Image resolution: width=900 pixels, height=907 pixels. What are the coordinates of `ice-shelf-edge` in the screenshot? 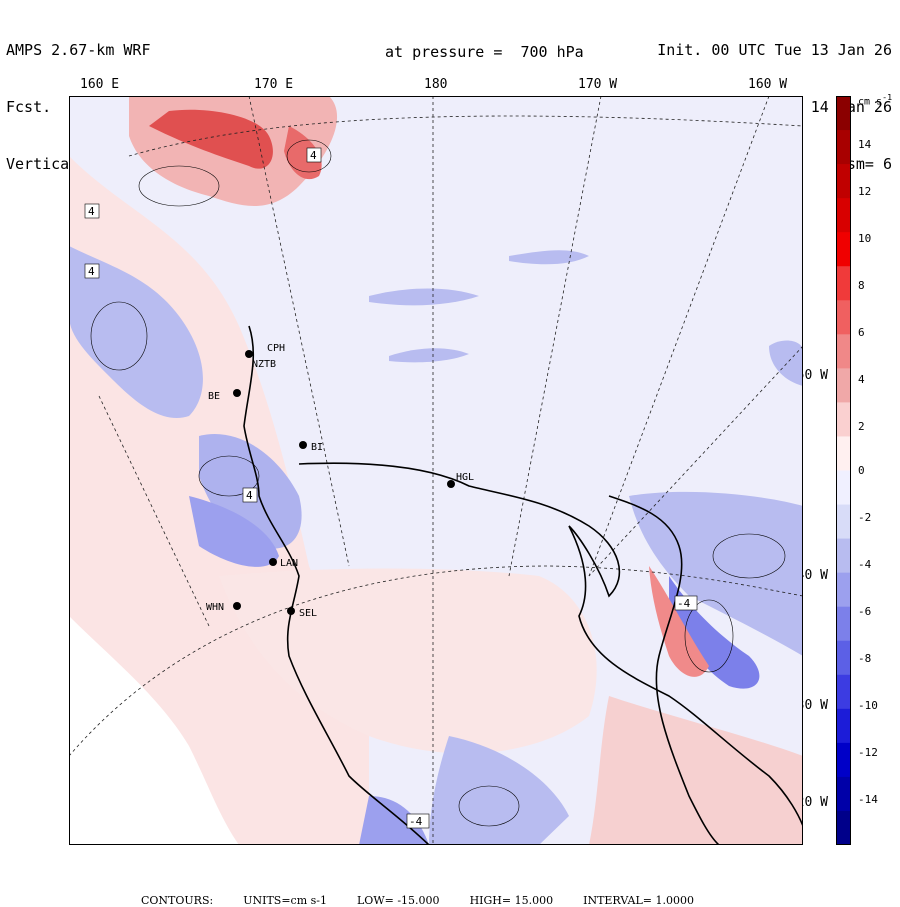 It's located at (459, 530).